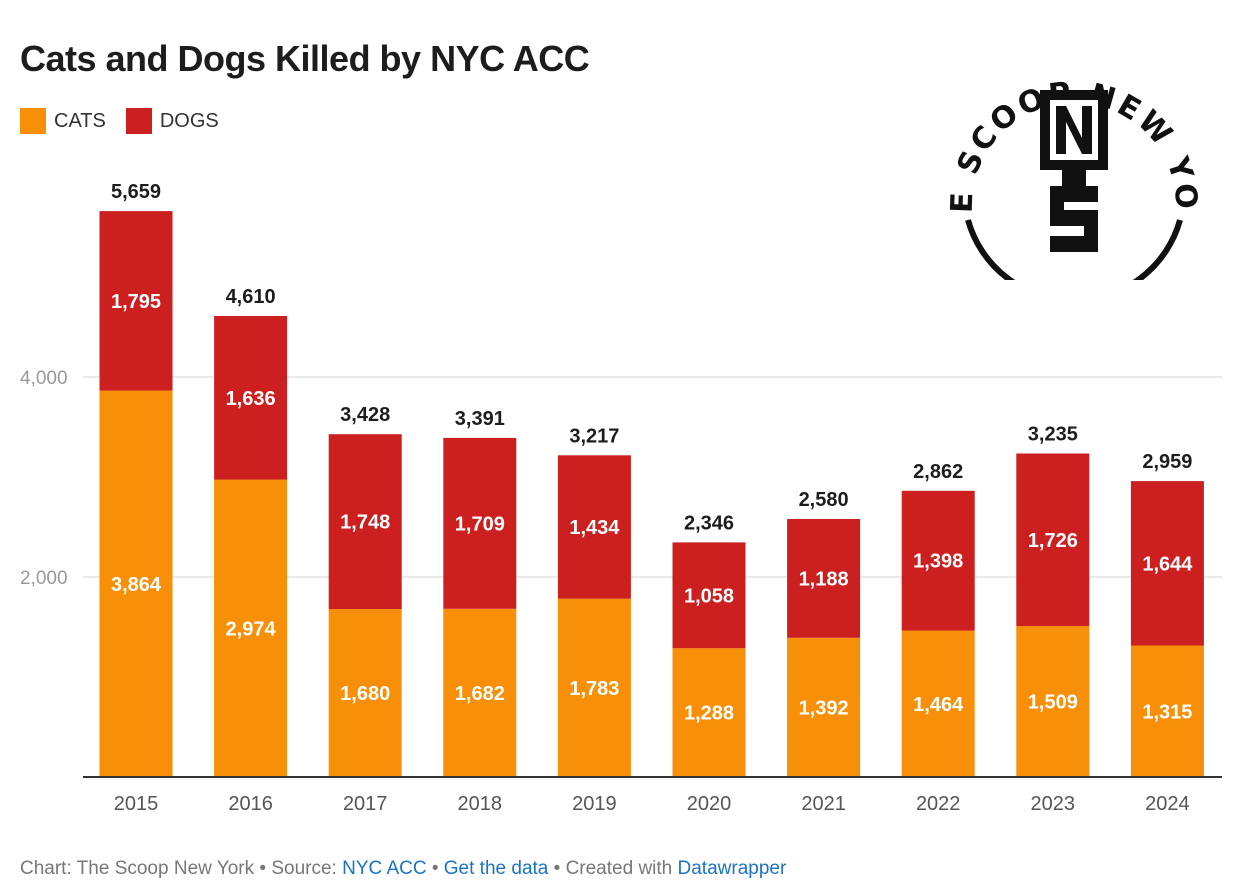 This screenshot has width=1242, height=894. I want to click on data-label-cats-2024: 1,315, so click(1167, 712).